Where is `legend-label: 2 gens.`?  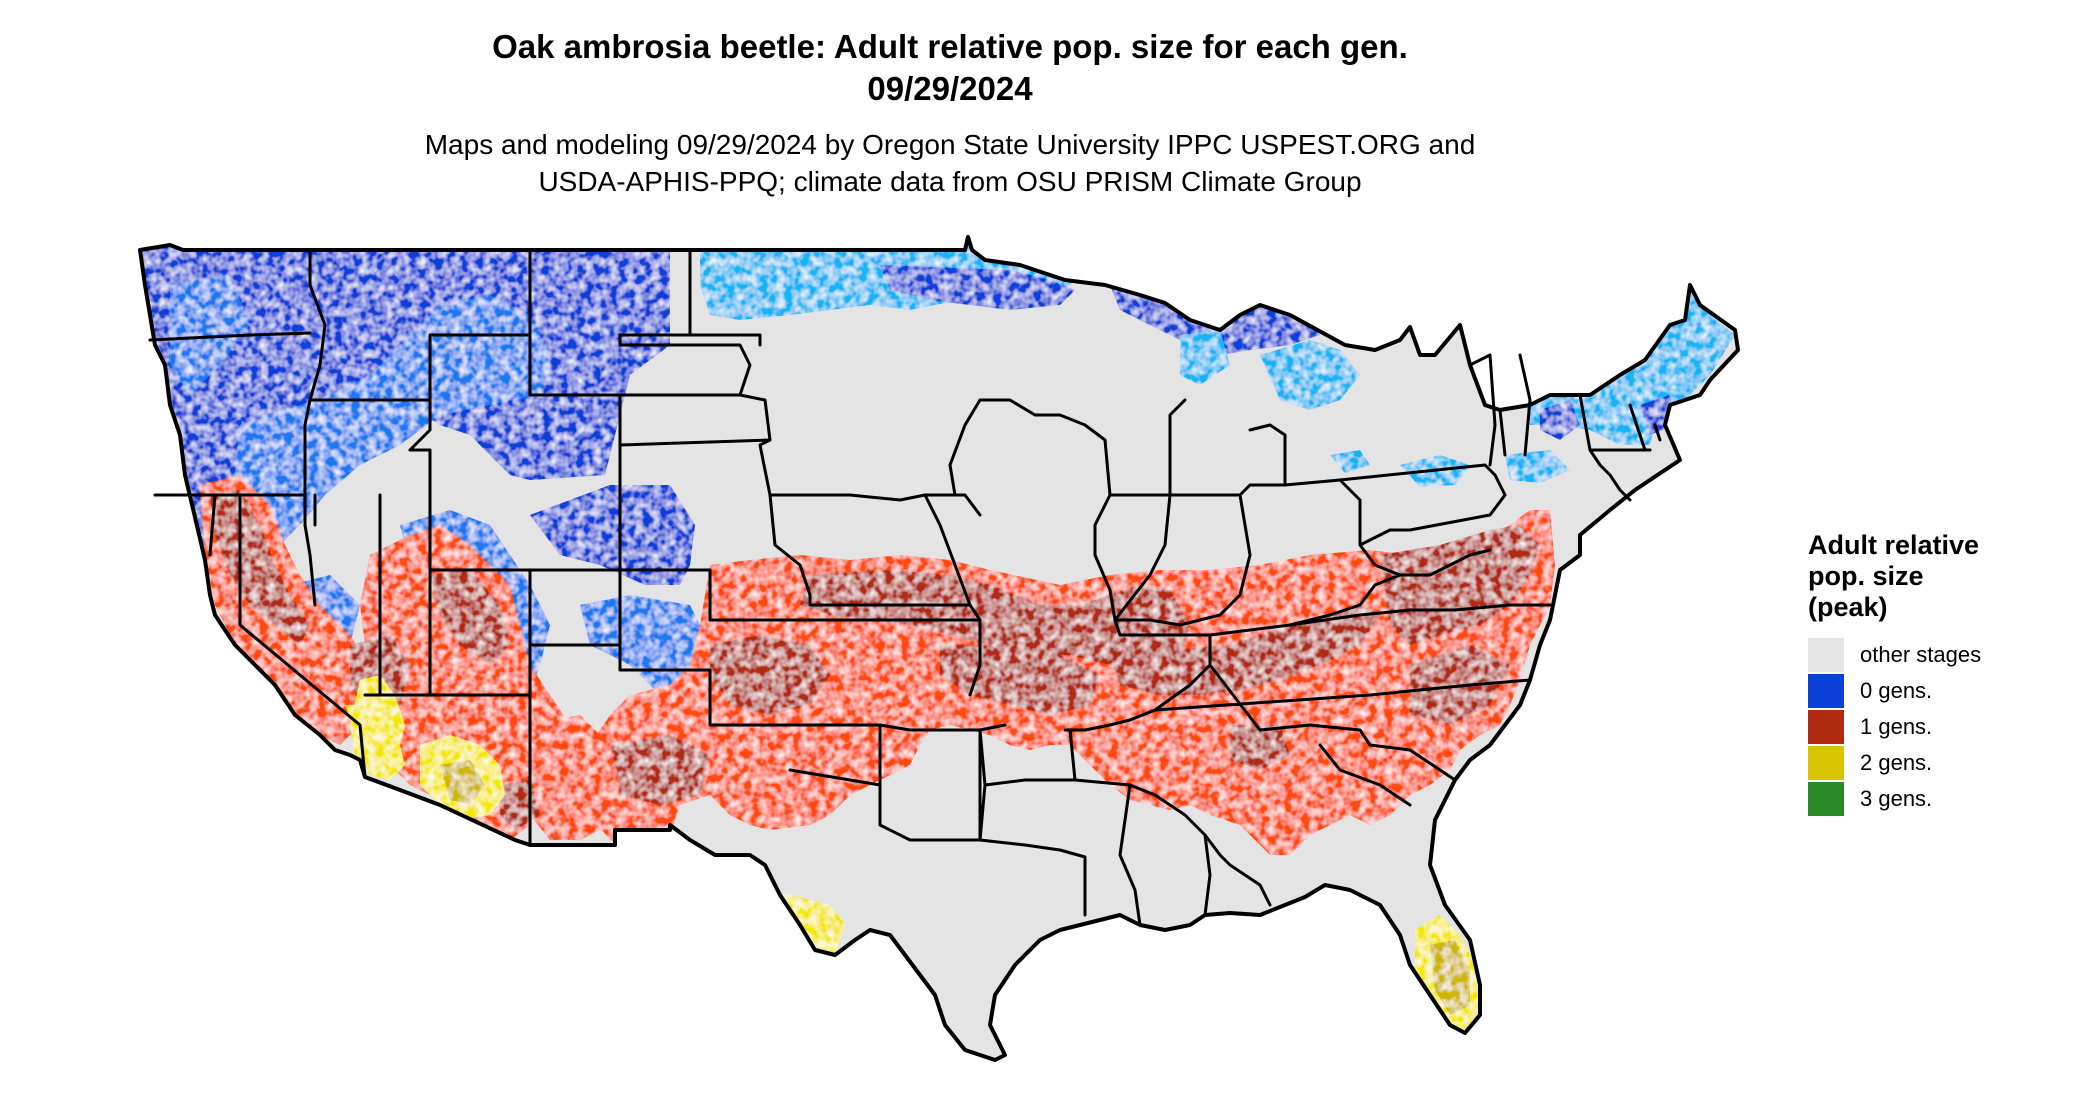
legend-label: 2 gens. is located at coordinates (1896, 762).